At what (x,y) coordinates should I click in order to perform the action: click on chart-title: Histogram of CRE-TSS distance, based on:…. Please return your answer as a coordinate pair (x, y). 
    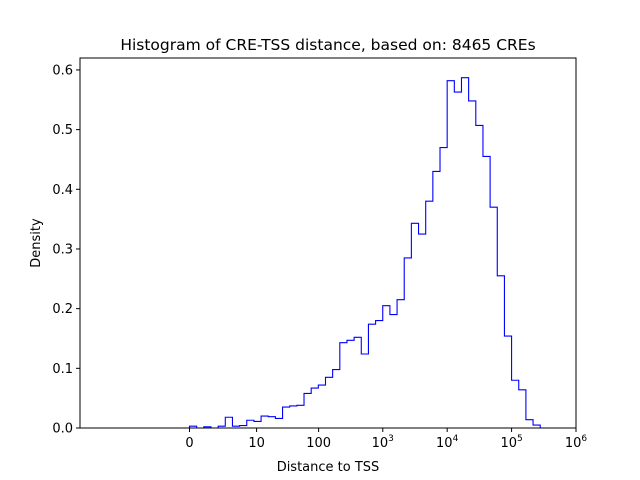
    Looking at the image, I should click on (327, 45).